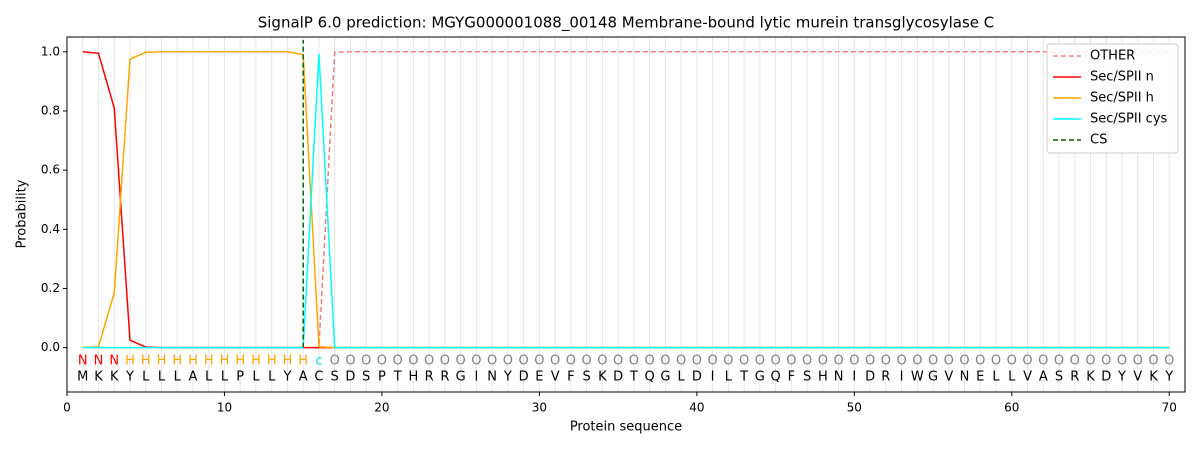  What do you see at coordinates (50, 51) in the screenshot?
I see `y-tick-label: 1.0` at bounding box center [50, 51].